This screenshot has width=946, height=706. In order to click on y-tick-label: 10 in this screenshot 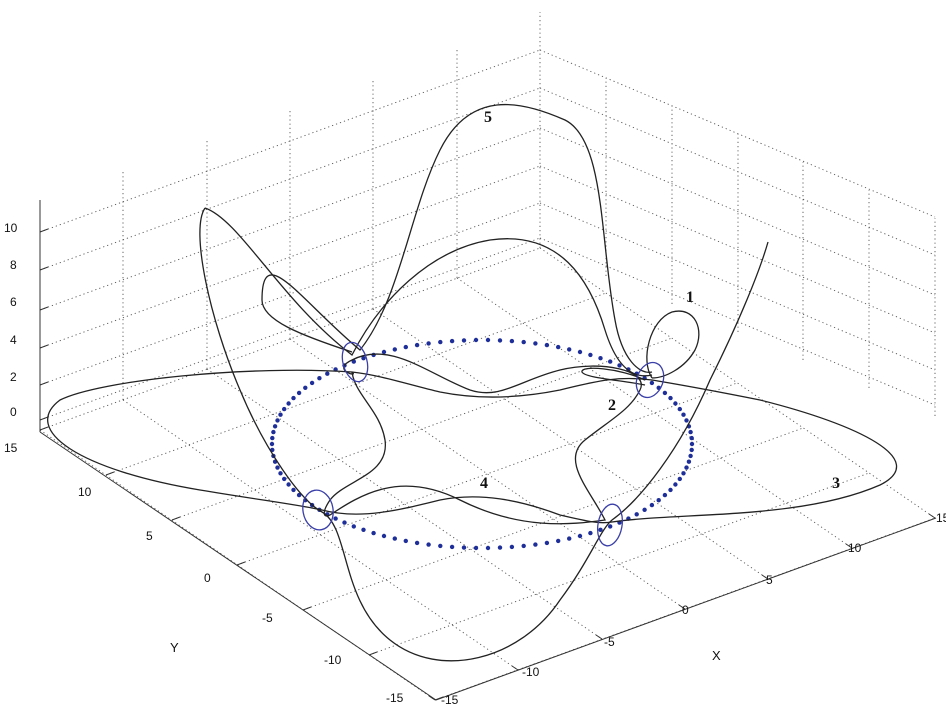, I will do `click(85, 492)`.